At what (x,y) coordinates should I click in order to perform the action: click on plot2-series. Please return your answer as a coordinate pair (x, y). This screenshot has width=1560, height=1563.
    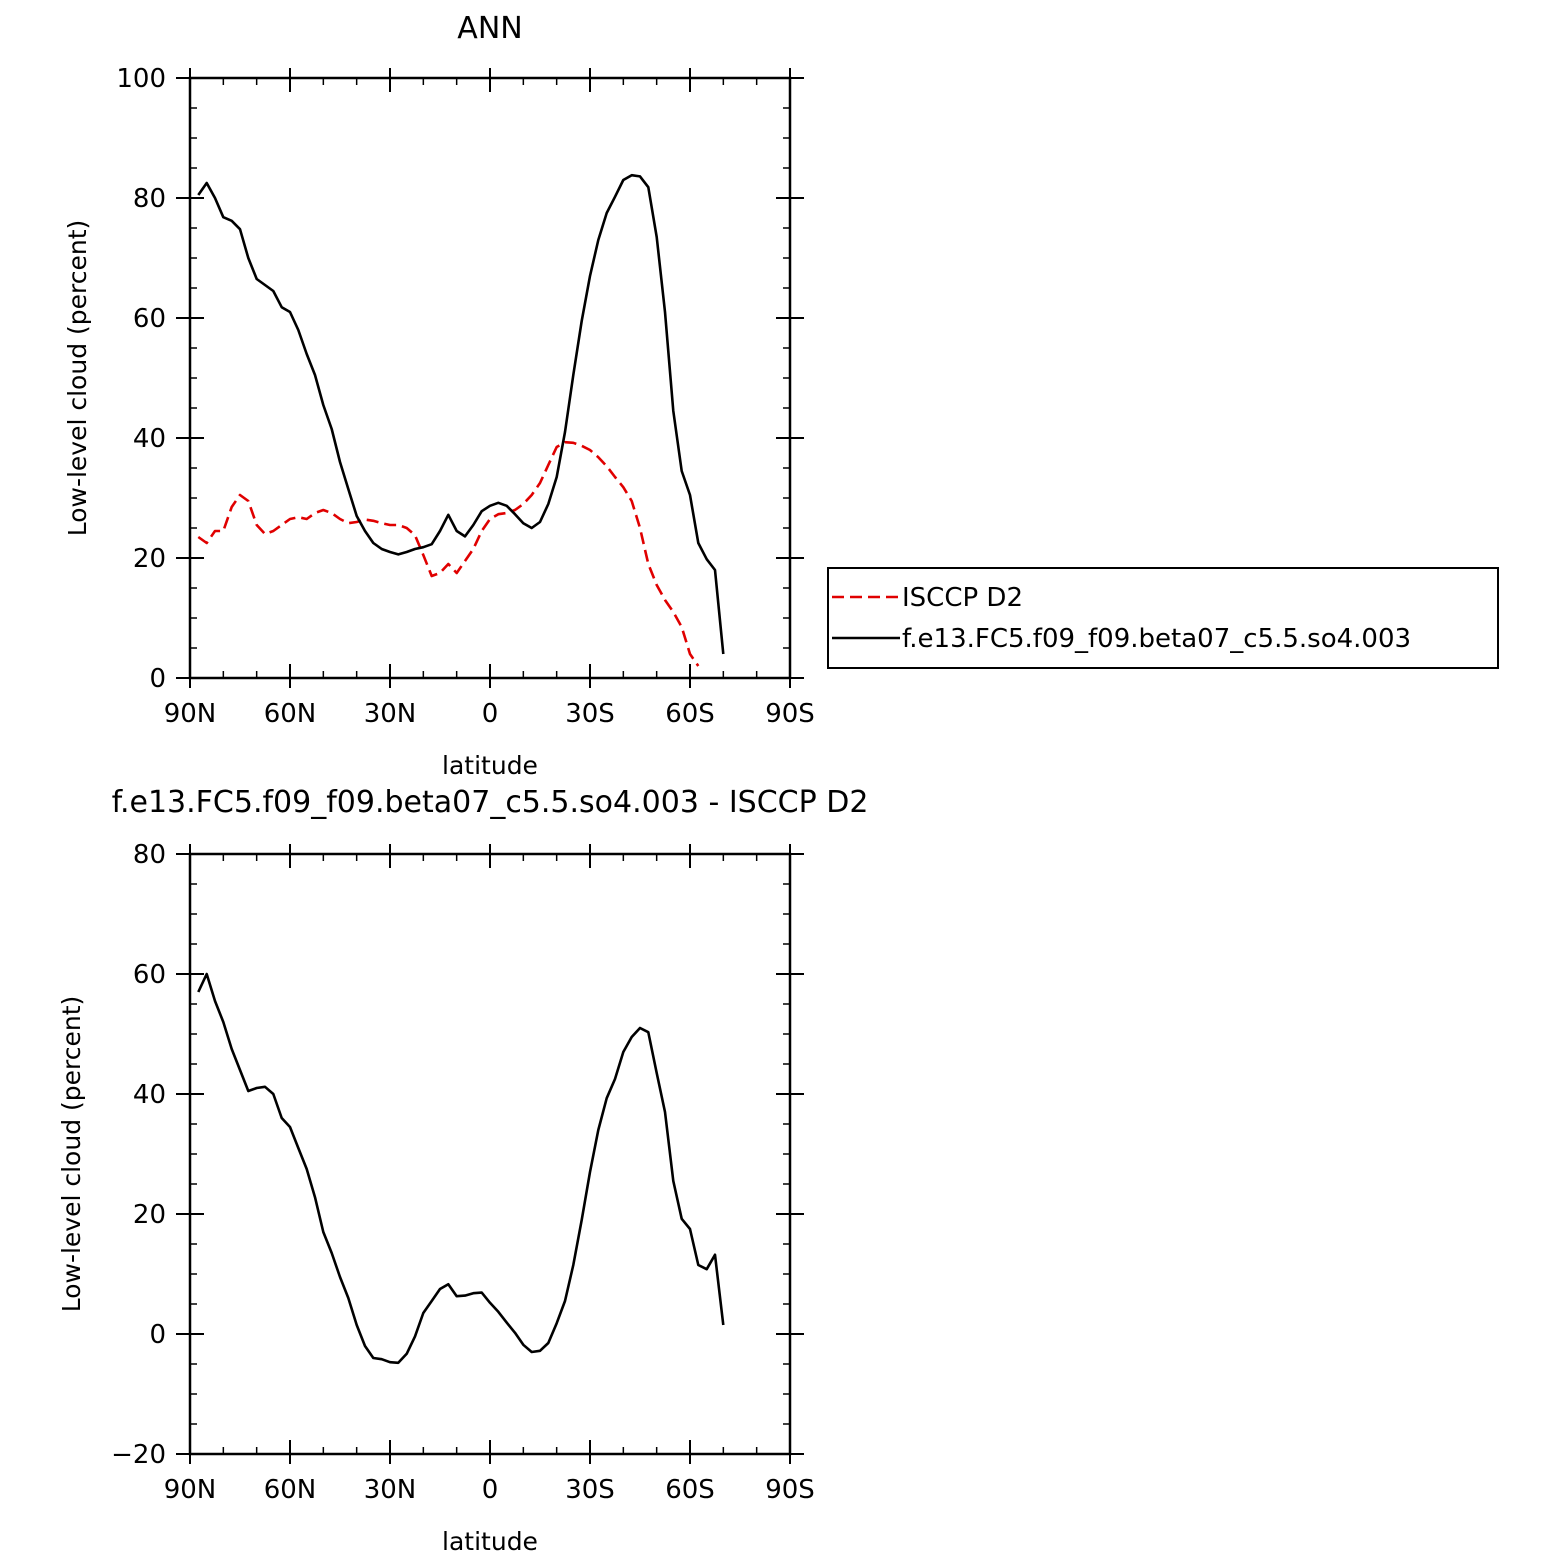
    Looking at the image, I should click on (461, 1168).